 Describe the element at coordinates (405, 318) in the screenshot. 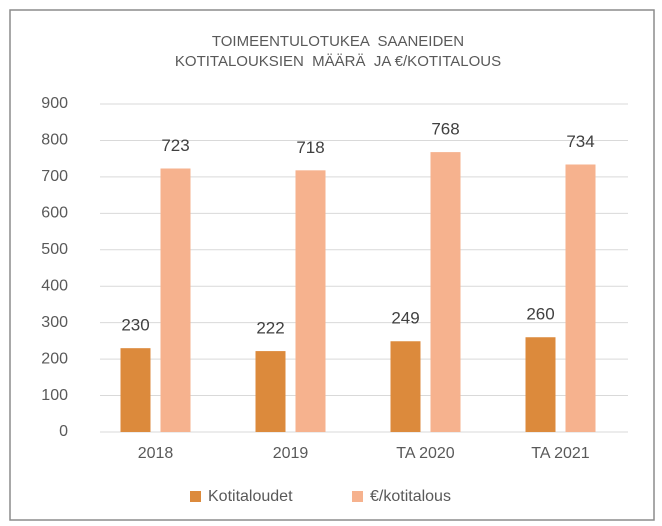

I see `data-label: 249` at that location.